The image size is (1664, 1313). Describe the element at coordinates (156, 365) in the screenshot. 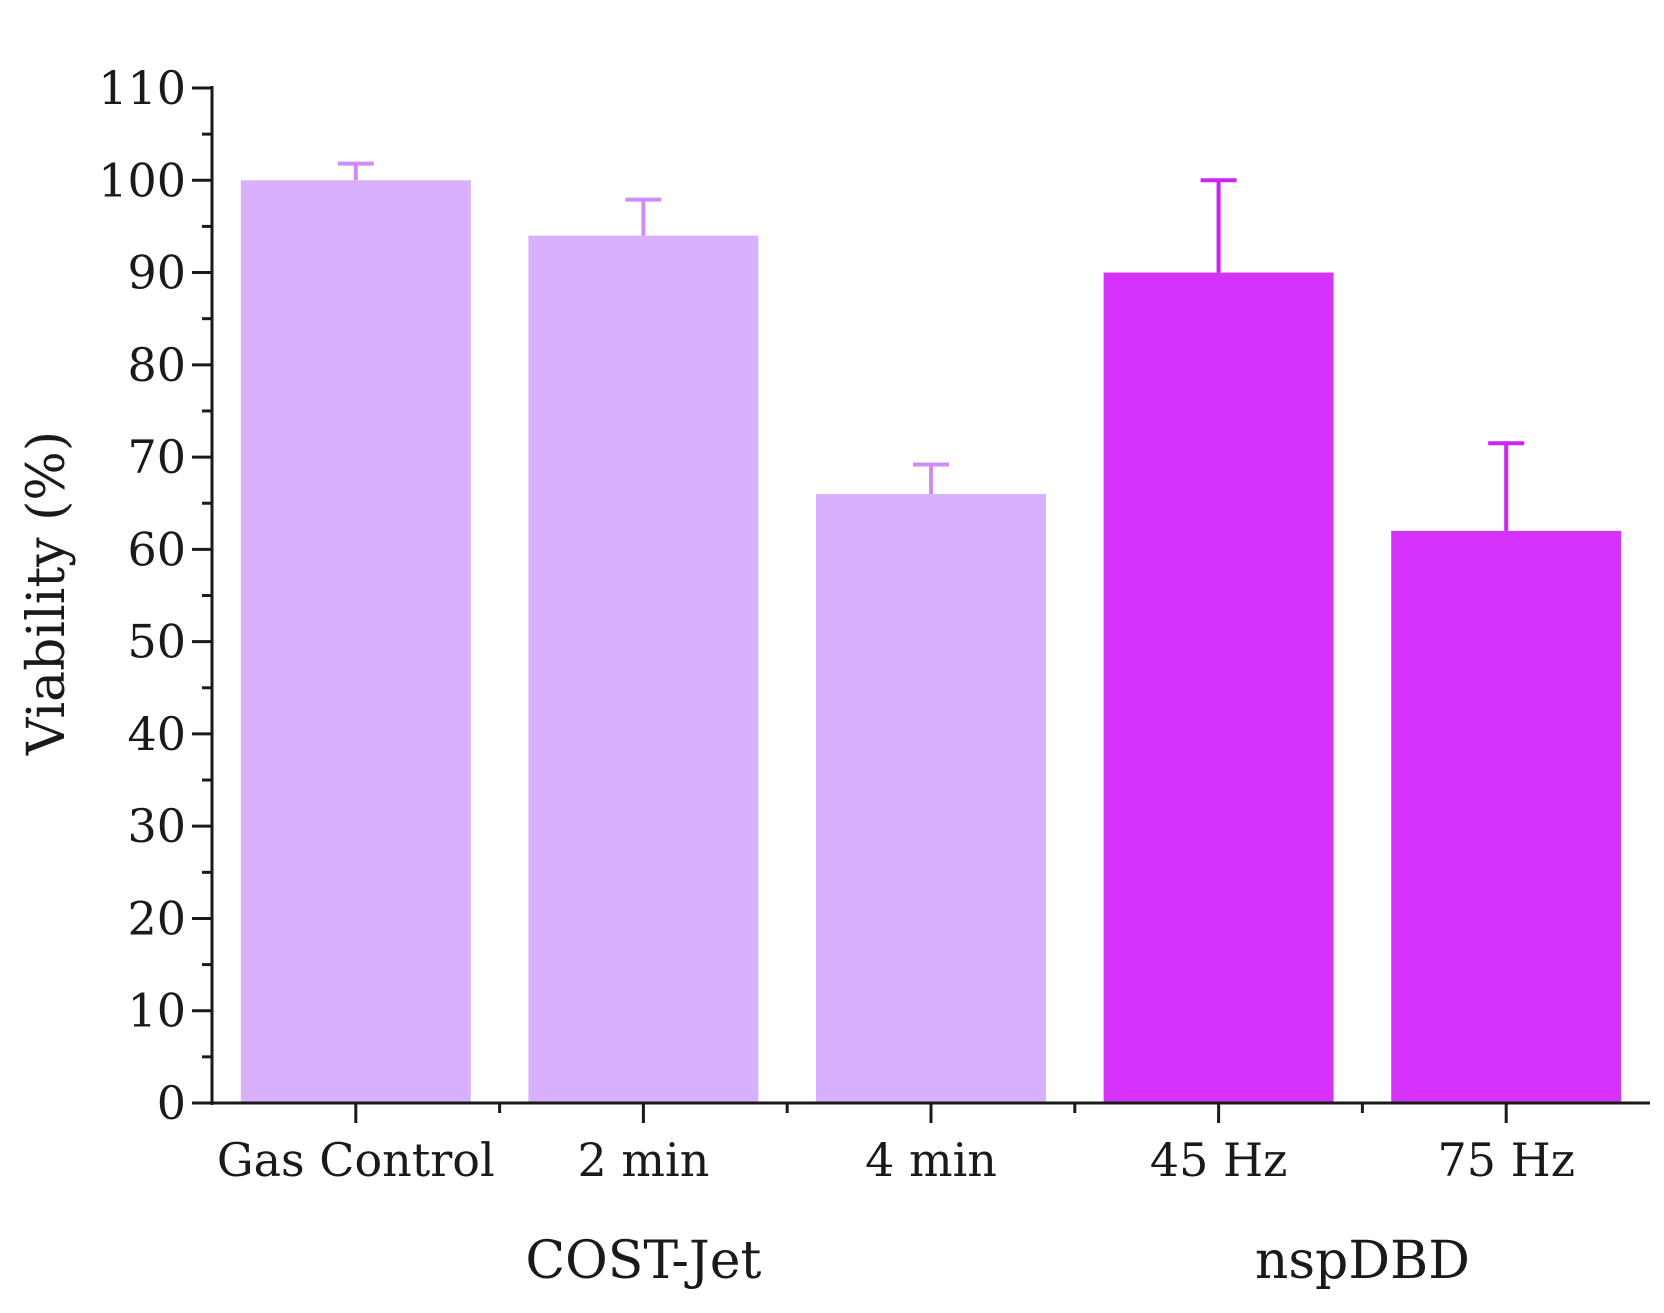

I see `y-tick-label-80: 80` at that location.